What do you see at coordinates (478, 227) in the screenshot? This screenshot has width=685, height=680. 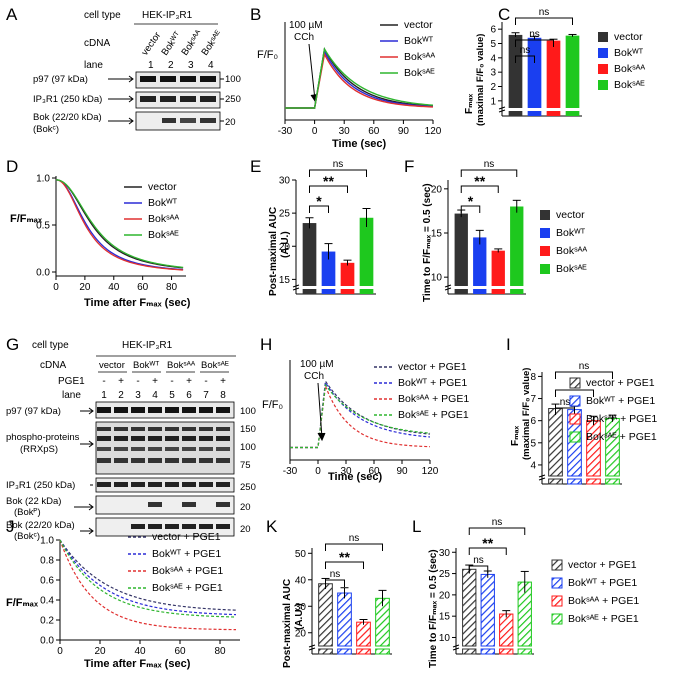 I see `bar-chart: 10 15 20 *** ns` at bounding box center [478, 227].